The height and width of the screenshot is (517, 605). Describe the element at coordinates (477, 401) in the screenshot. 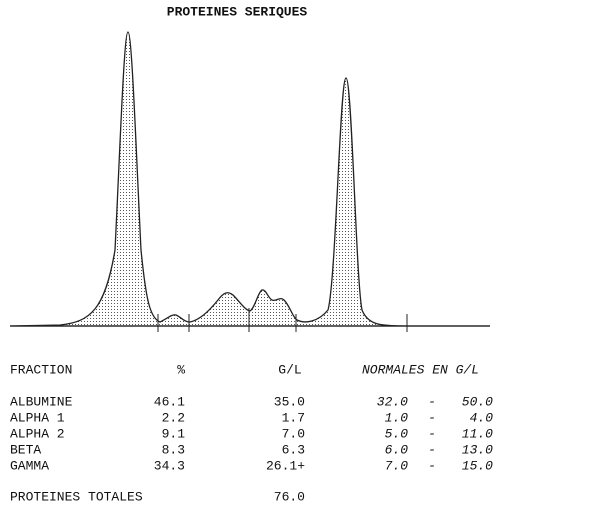

I see `normal-high: 50.0` at that location.